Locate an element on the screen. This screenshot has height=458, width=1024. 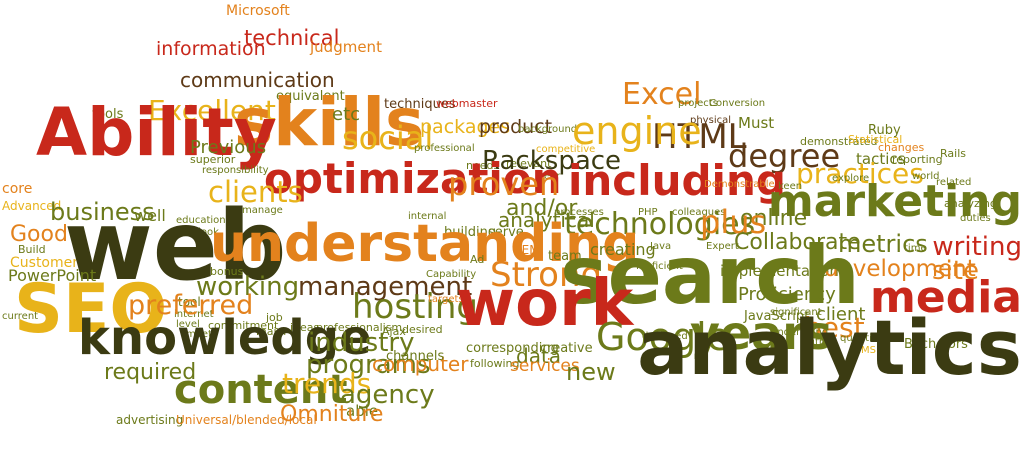
word-proficient: Proficient is located at coordinates (659, 266).